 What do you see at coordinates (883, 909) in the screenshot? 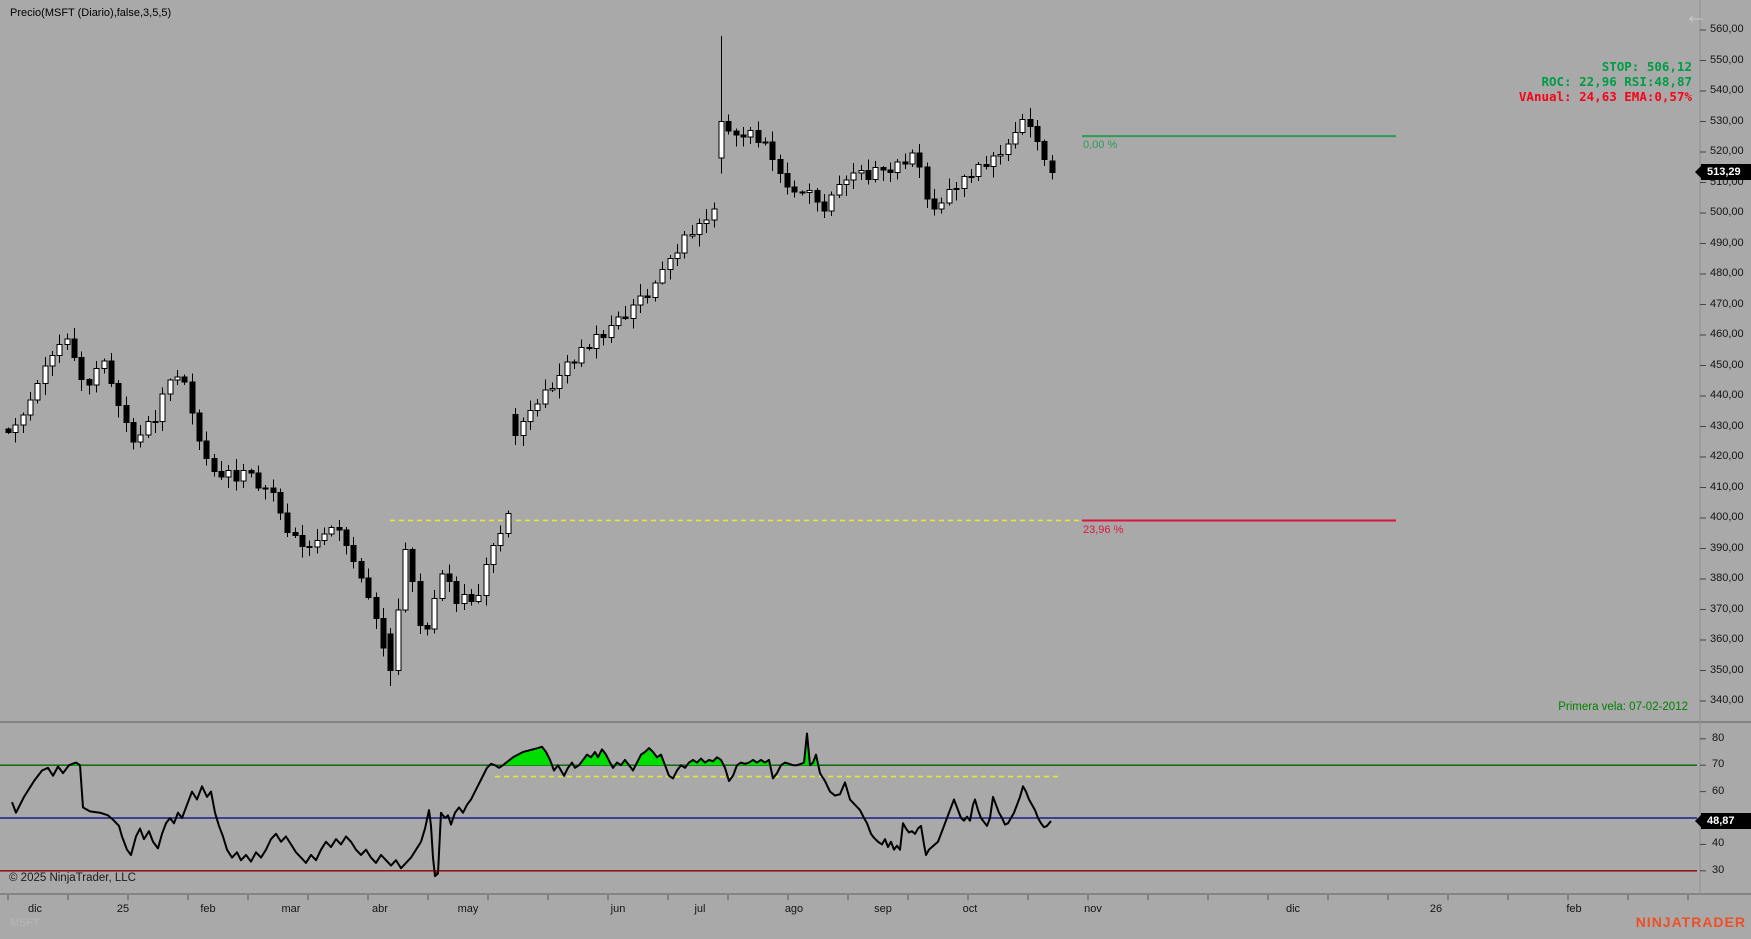
I see `time-tick-label: sep` at bounding box center [883, 909].